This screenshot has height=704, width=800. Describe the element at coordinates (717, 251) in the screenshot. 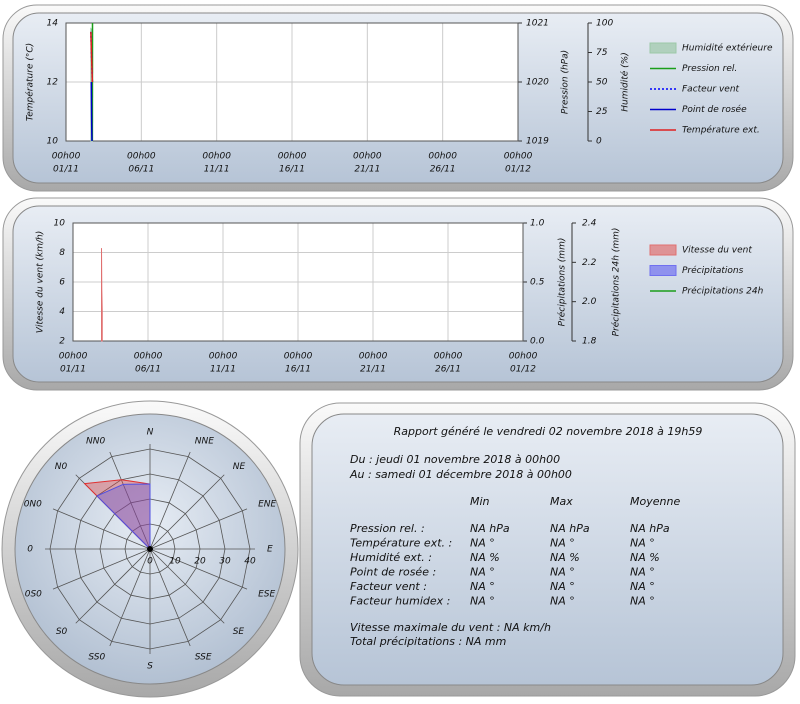

I see `legend-label: Vitesse du vent` at that location.